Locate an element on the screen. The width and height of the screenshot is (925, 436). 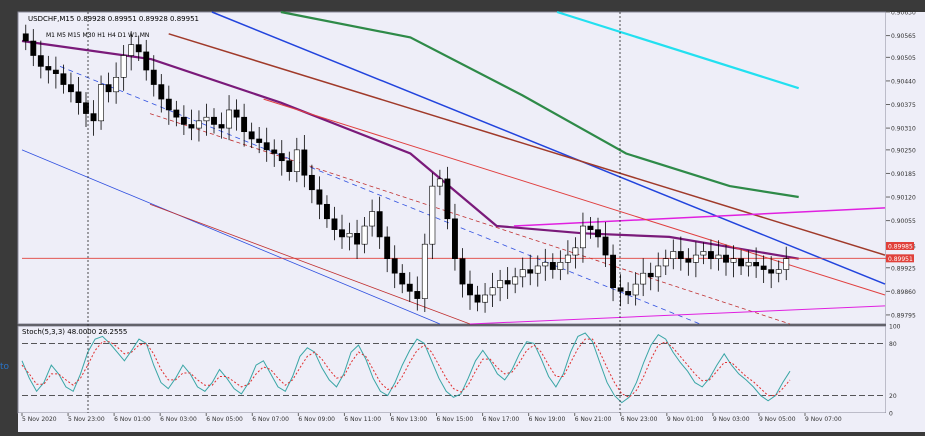
time-tick-label: 6 Nov 03:00 is located at coordinates (178, 419).